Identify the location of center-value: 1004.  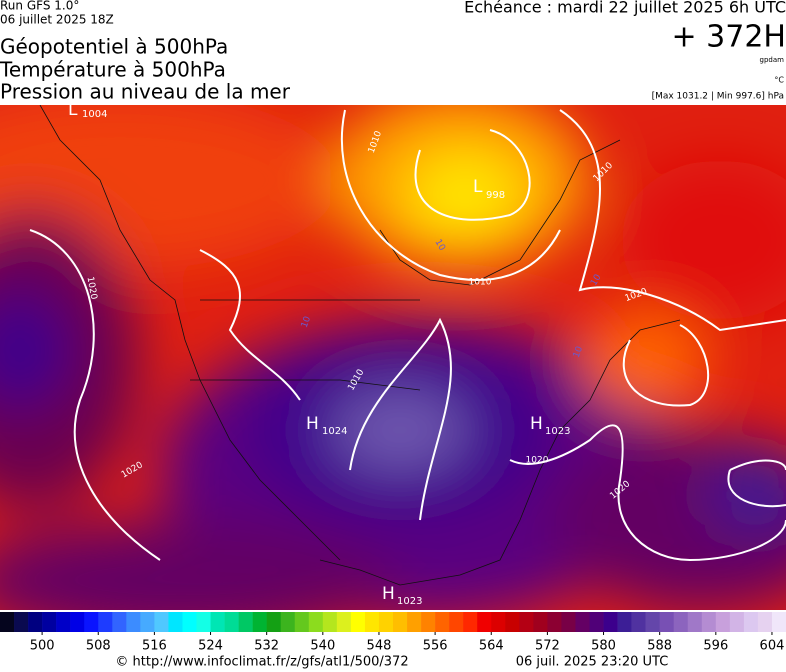
(94, 114).